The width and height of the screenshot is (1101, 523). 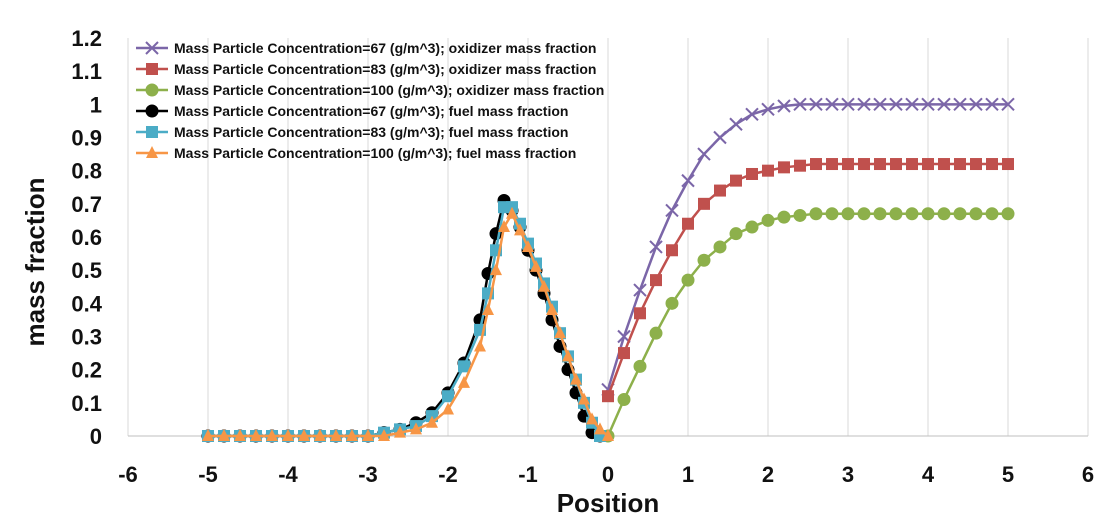 What do you see at coordinates (86, 237) in the screenshot?
I see `y-tick-label: 0.6` at bounding box center [86, 237].